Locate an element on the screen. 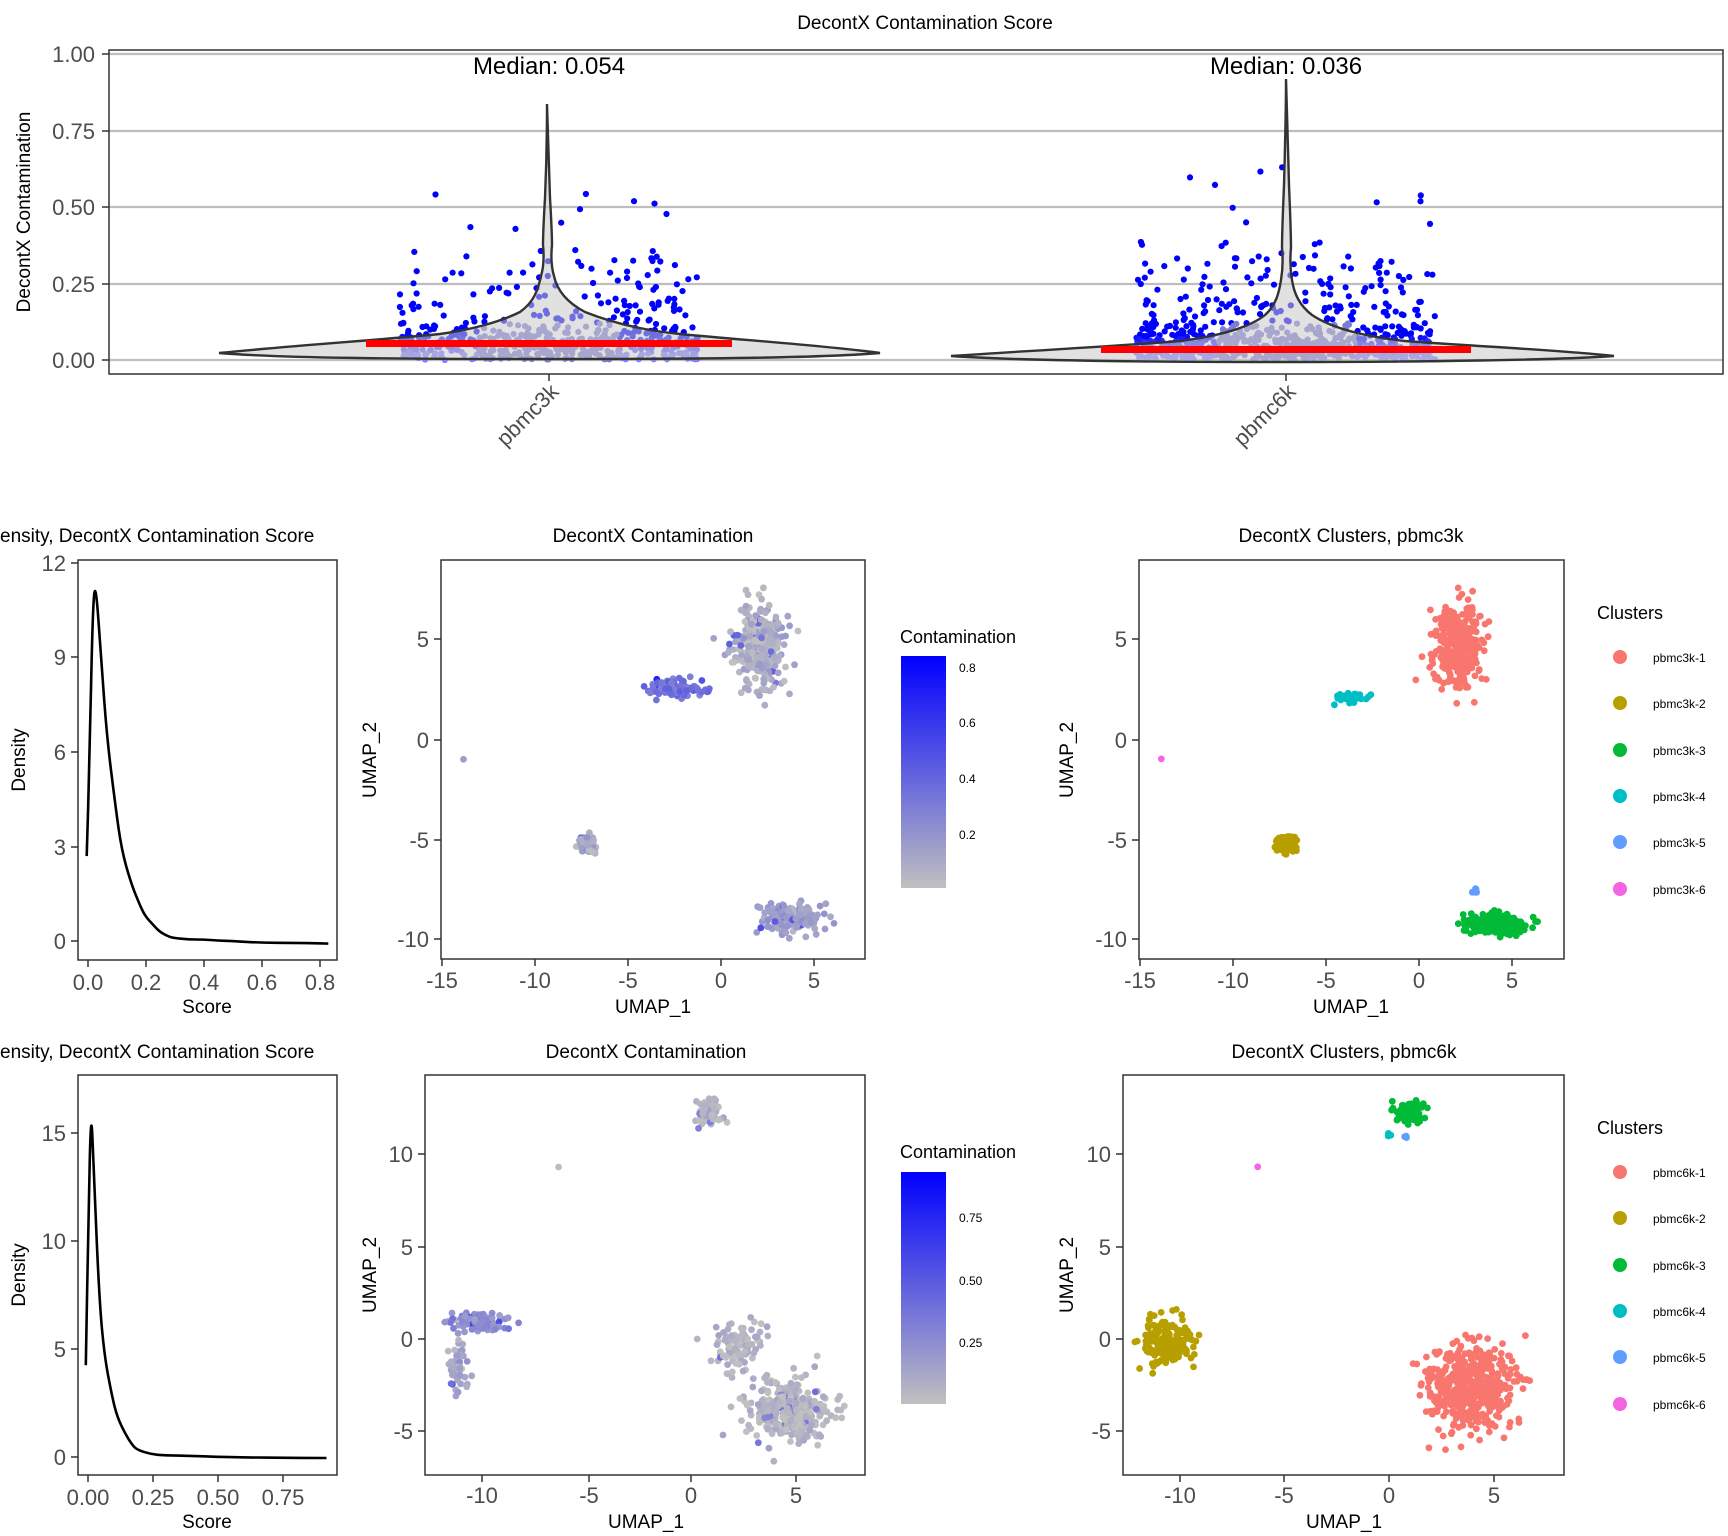 Image resolution: width=1728 pixels, height=1536 pixels. density-yticks: 12 9 6 3 0 is located at coordinates (60, 752).